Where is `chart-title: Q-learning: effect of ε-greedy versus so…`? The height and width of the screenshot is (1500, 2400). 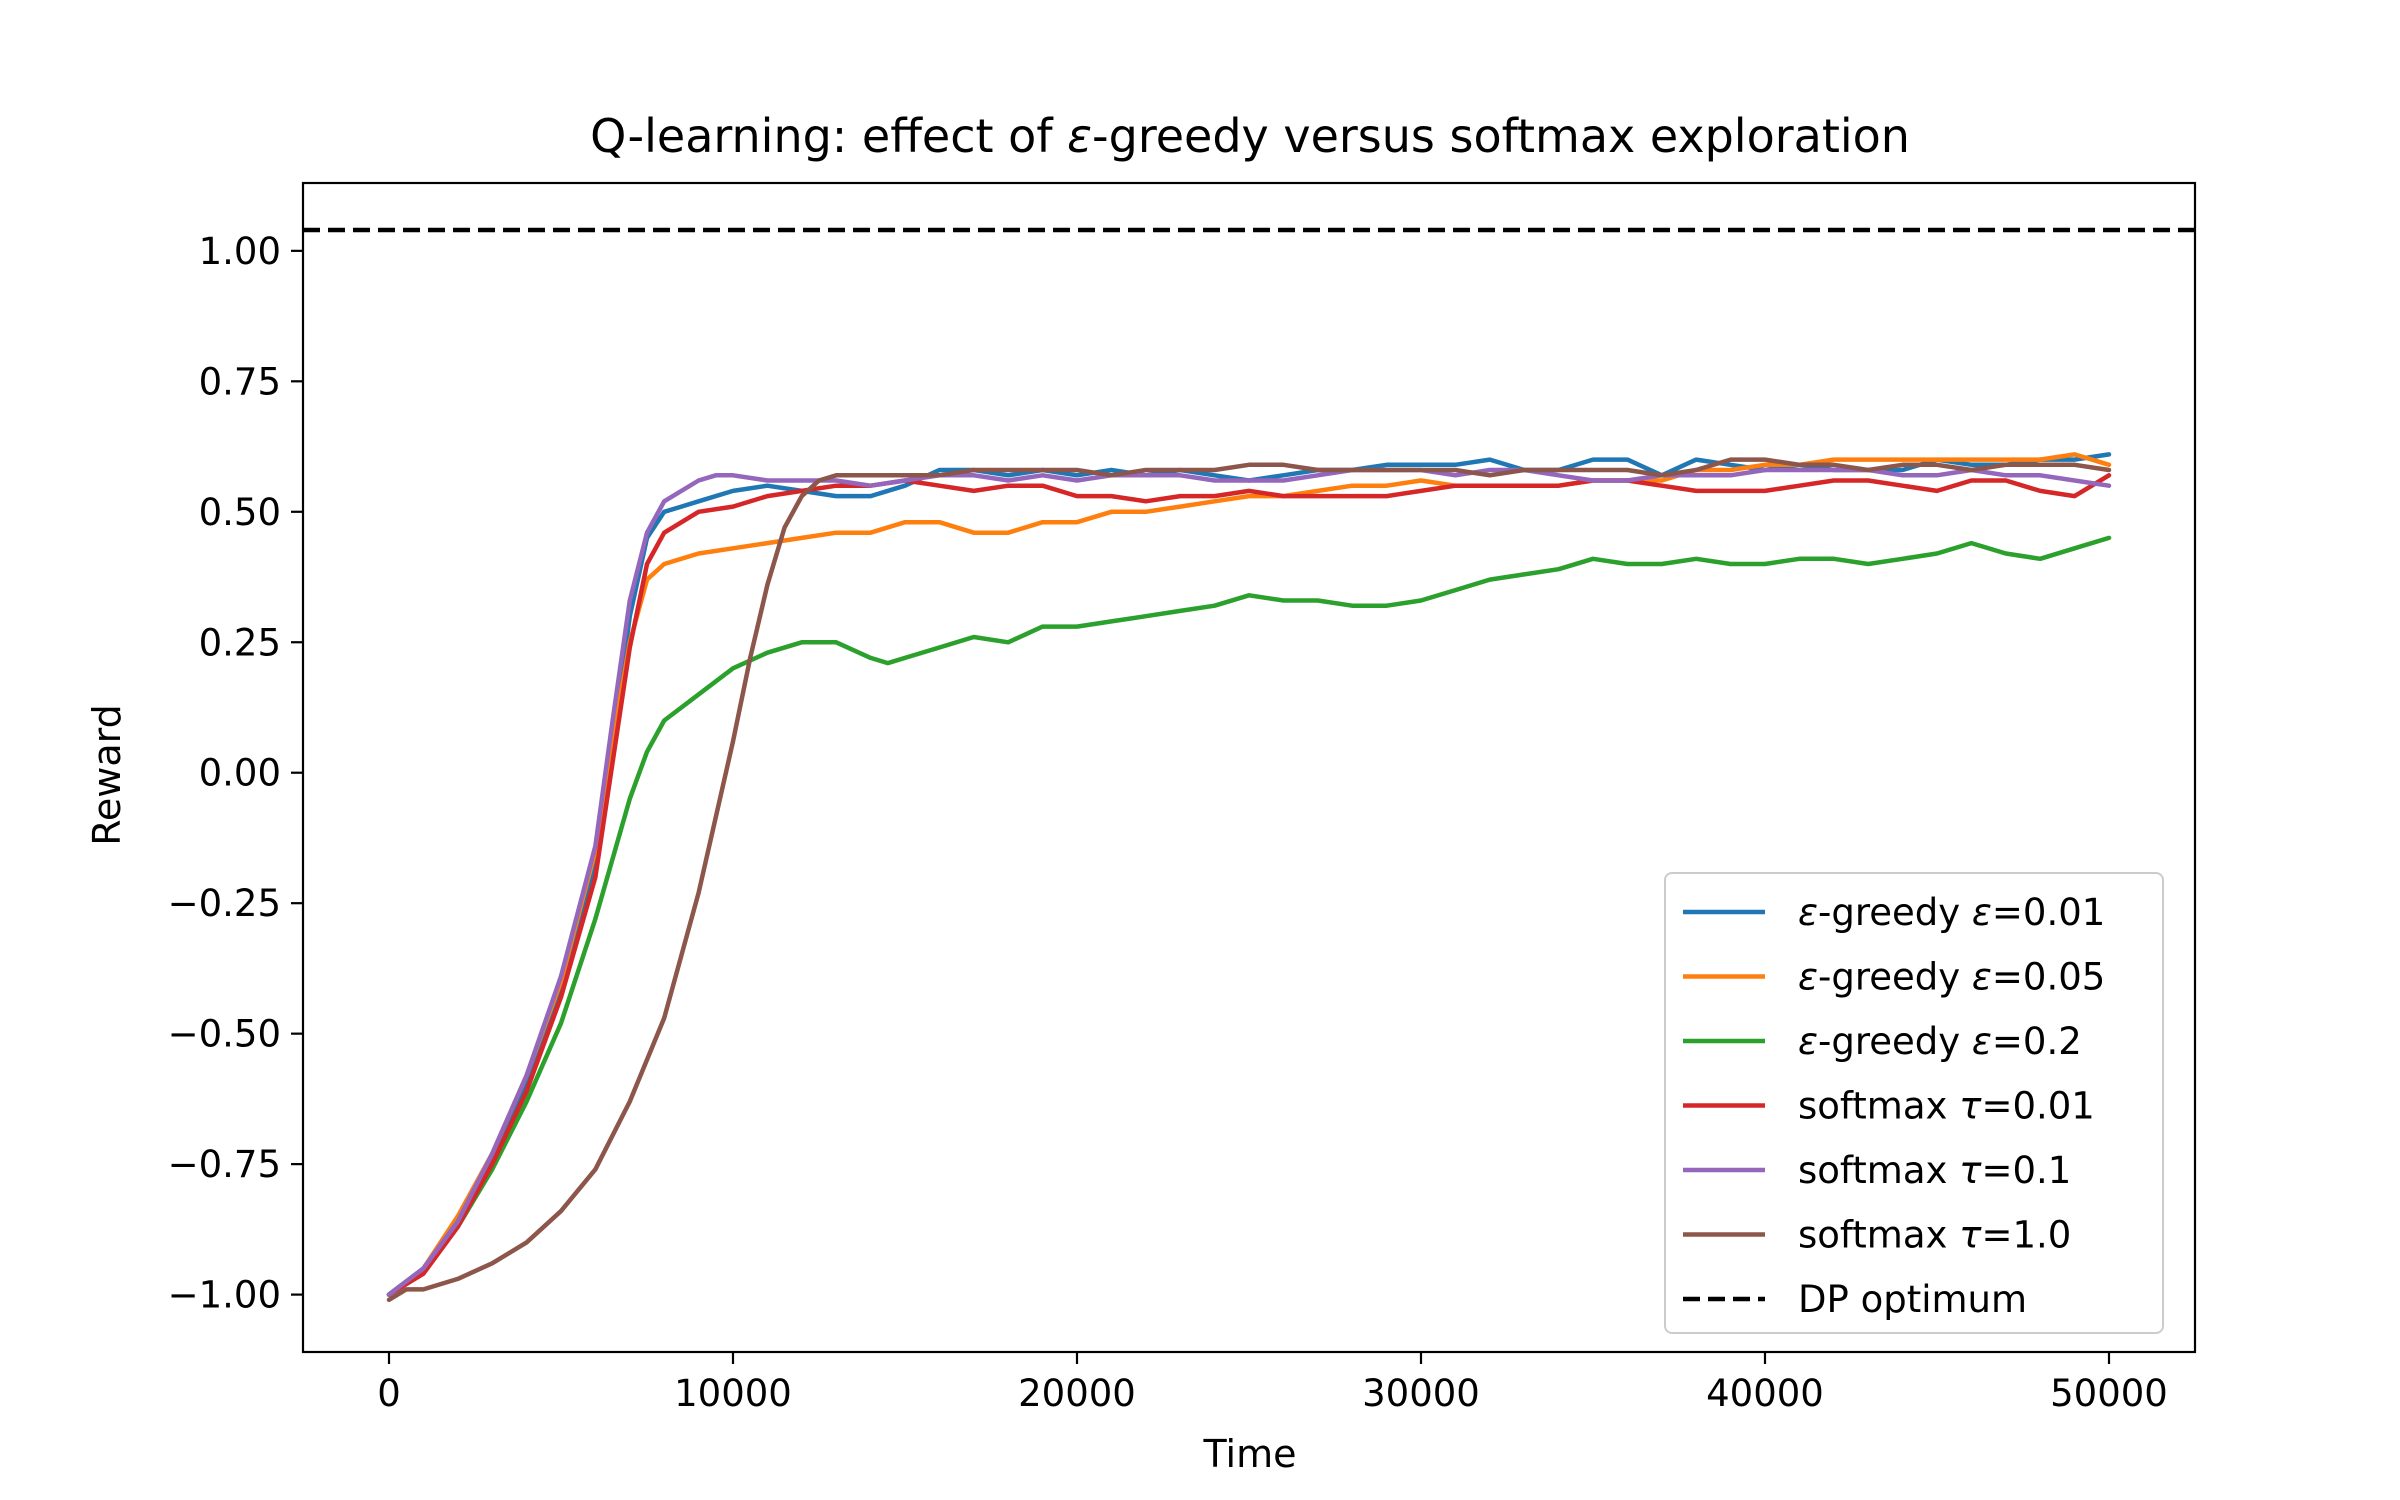 chart-title: Q-learning: effect of ε-greedy versus so… is located at coordinates (1250, 136).